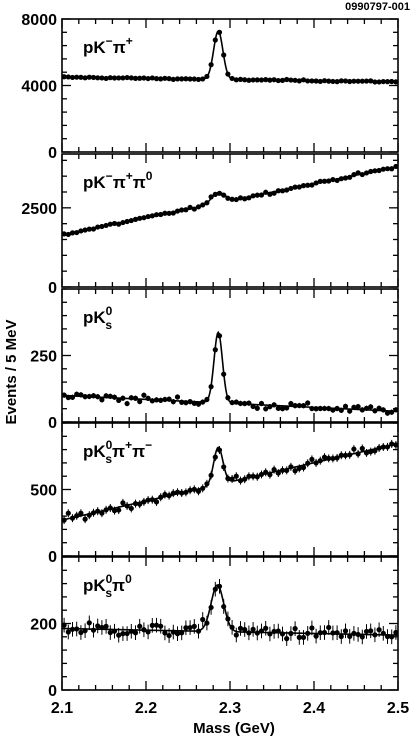 The image size is (416, 741). Describe the element at coordinates (43, 625) in the screenshot. I see `y-tick-label: 200` at that location.